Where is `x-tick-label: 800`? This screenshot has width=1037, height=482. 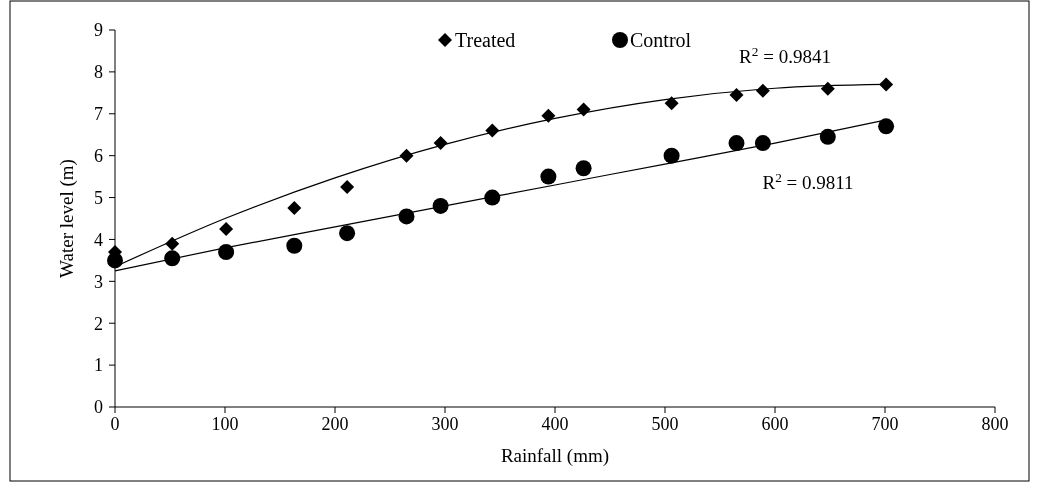
x-tick-label: 800 is located at coordinates (995, 424).